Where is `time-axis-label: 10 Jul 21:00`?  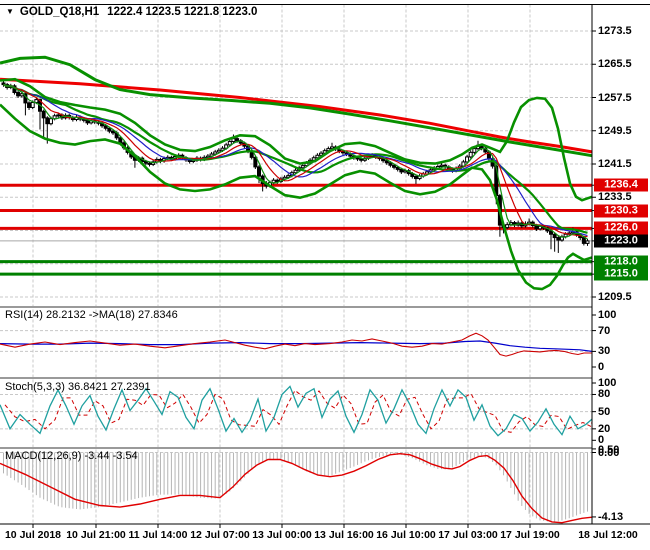 time-axis-label: 10 Jul 21:00 is located at coordinates (96, 535).